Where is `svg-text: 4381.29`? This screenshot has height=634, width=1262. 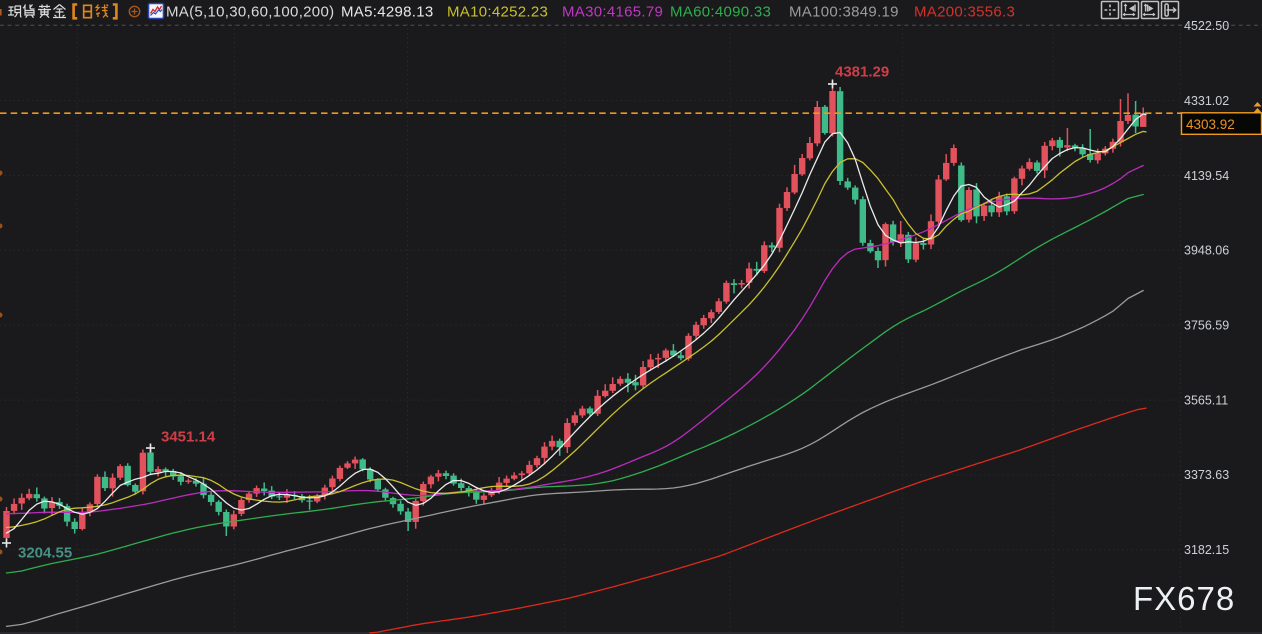
svg-text: 4381.29 is located at coordinates (862, 72).